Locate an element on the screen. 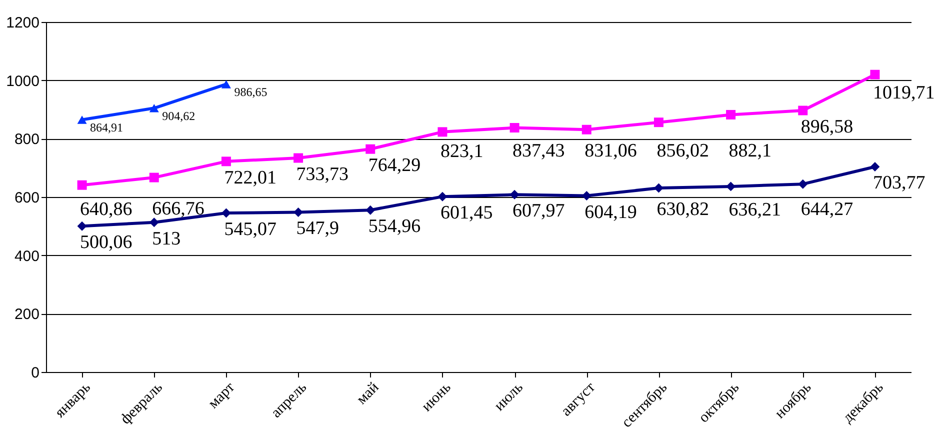  data-label: 554,96 is located at coordinates (394, 227).